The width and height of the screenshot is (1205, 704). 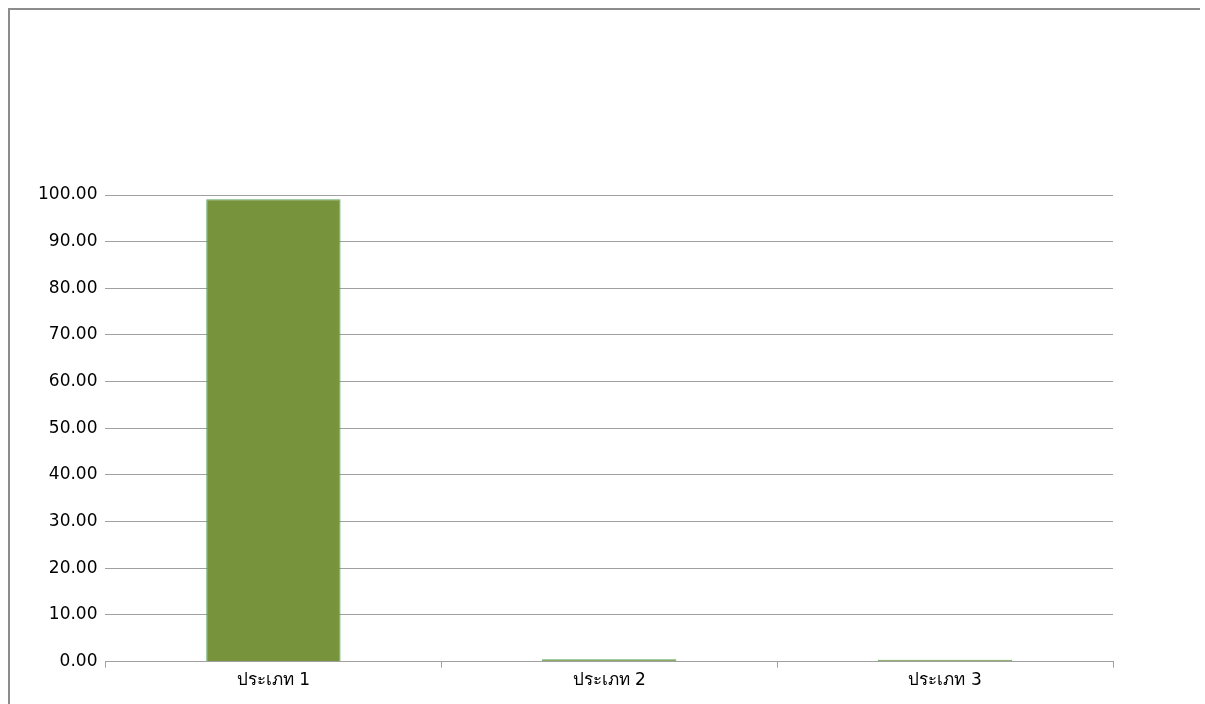 I want to click on y-tick-label: 60.00, so click(x=73, y=380).